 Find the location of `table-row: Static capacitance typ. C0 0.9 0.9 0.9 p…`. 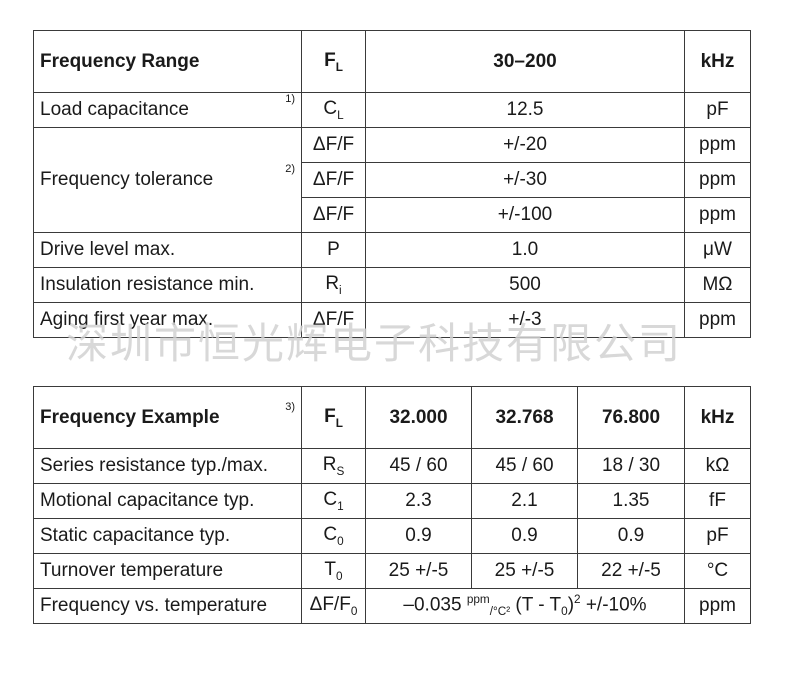

table-row: Static capacitance typ. C0 0.9 0.9 0.9 p… is located at coordinates (392, 536).